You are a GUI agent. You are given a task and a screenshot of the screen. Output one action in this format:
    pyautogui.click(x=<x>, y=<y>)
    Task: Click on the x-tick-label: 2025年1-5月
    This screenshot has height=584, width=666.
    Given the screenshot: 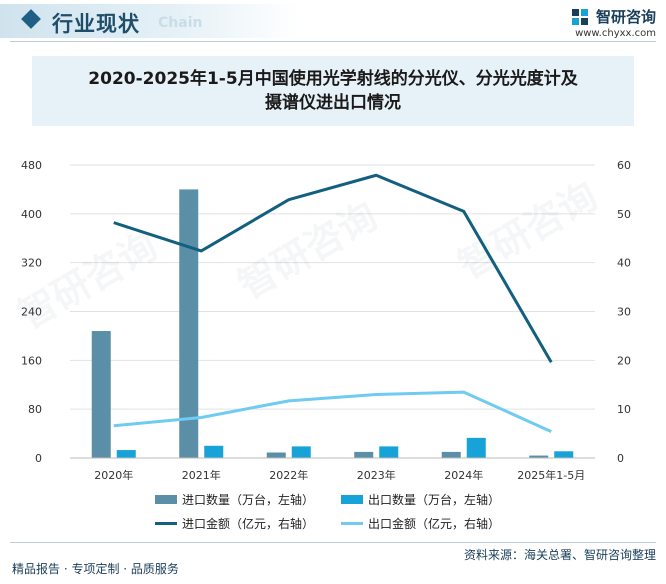 What is the action you would take?
    pyautogui.click(x=551, y=474)
    